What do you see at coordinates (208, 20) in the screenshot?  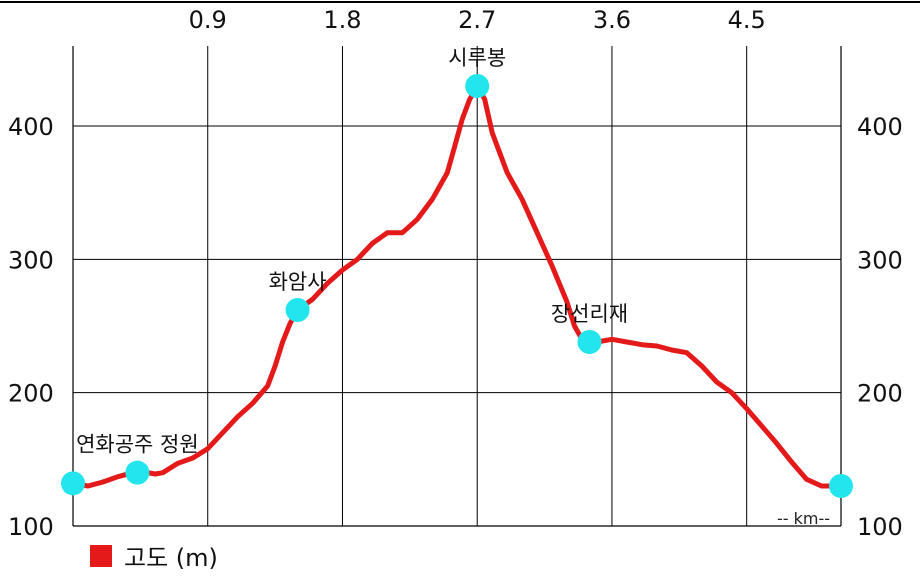 I see `x-tick-label: 0.9` at bounding box center [208, 20].